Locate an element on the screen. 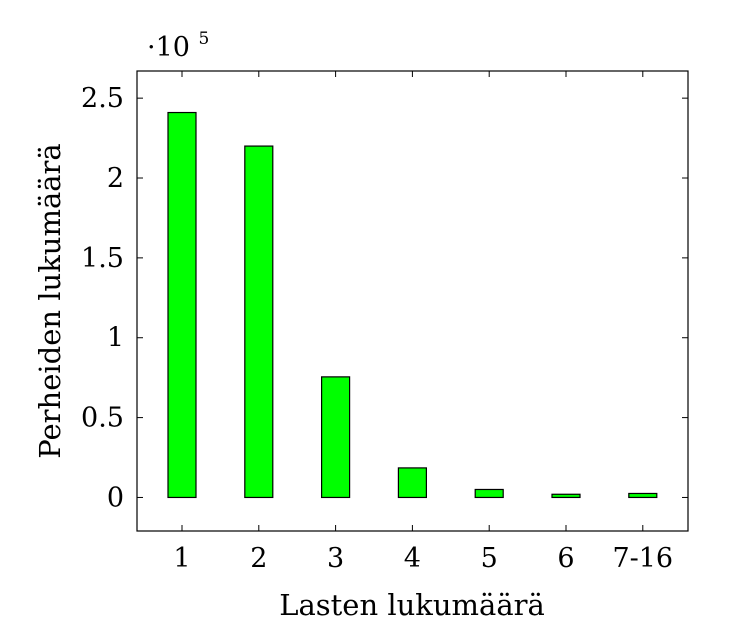  x-tick-label: 2 is located at coordinates (258, 558).